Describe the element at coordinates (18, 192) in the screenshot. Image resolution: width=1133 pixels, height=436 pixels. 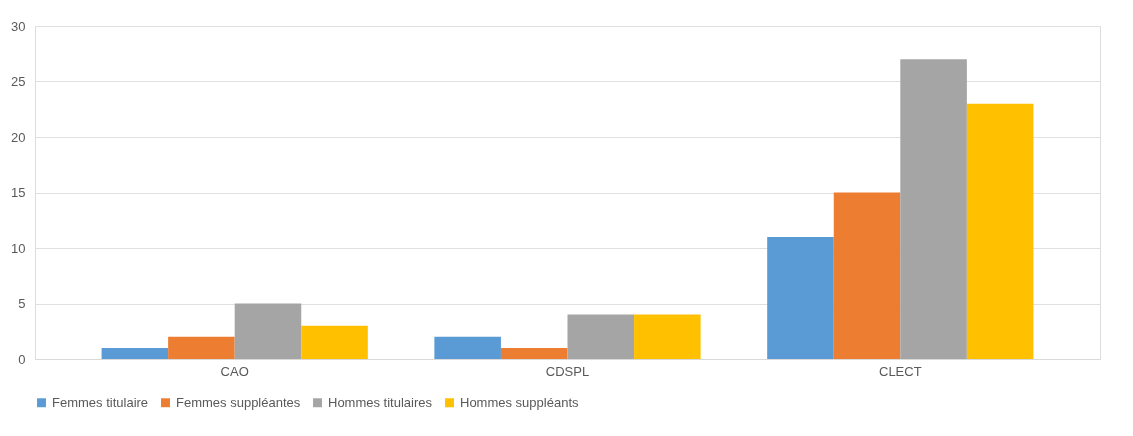
I see `y-tick-label: 15` at that location.